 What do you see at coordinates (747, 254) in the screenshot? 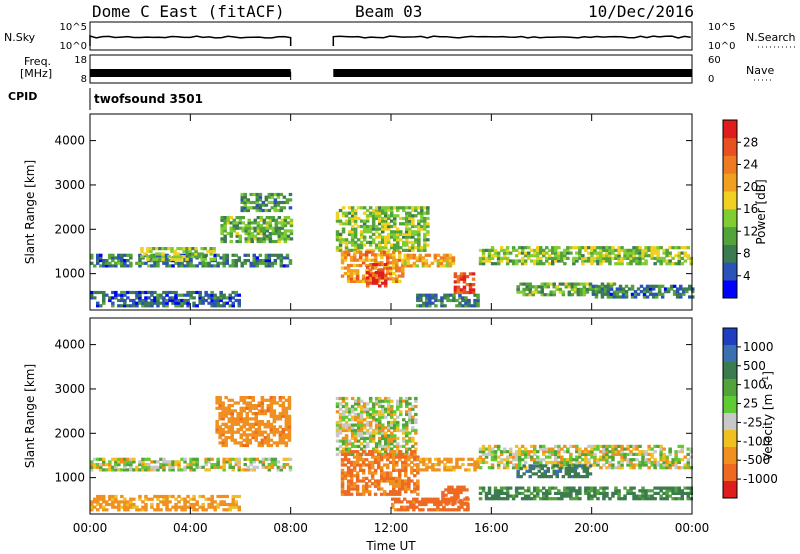
I see `power-colorbar-tick-label-1: 8` at bounding box center [747, 254].